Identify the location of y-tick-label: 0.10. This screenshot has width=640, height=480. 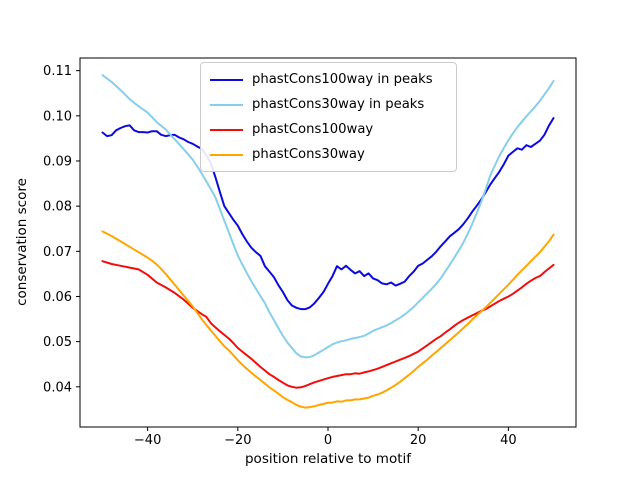
(57, 116).